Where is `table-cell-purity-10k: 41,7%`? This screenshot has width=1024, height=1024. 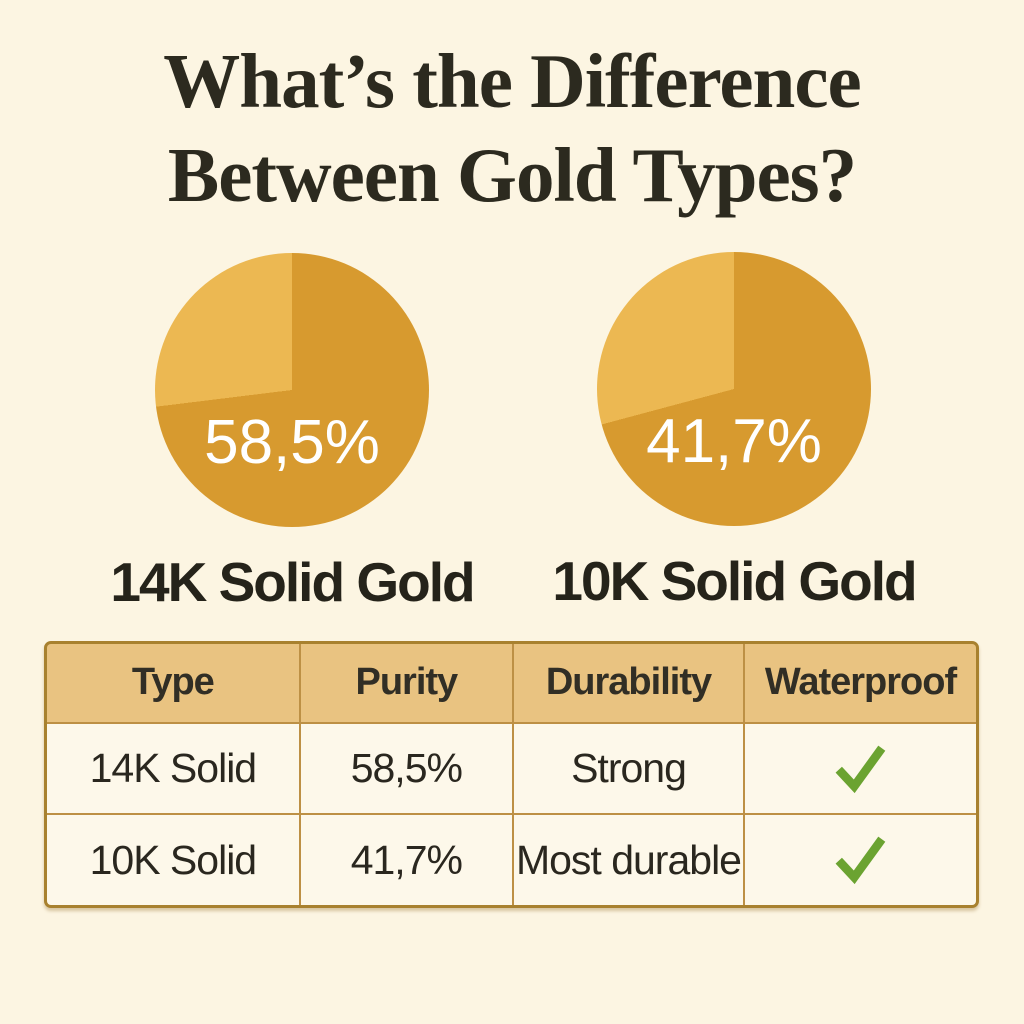 table-cell-purity-10k: 41,7% is located at coordinates (406, 860).